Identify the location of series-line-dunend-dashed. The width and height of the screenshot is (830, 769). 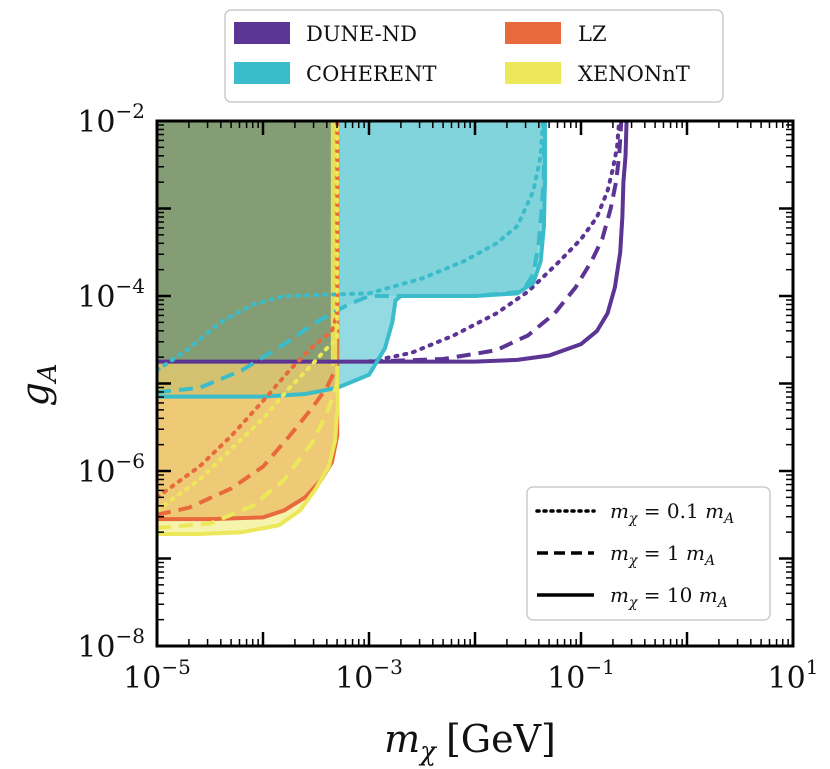
(496, 242).